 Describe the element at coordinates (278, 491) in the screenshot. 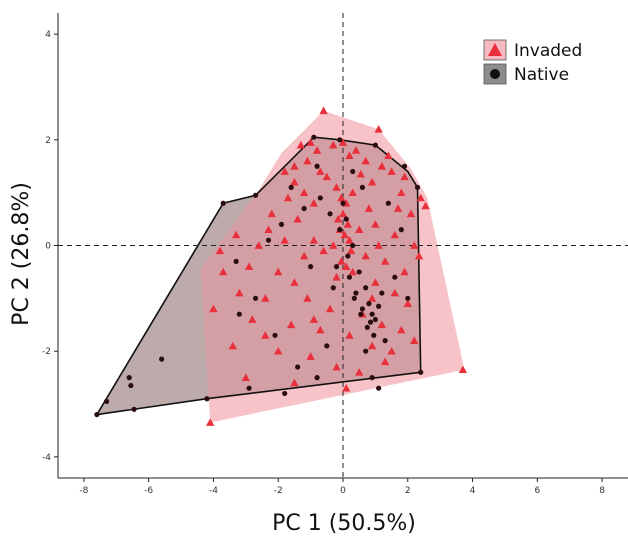

I see `x-tick-label: -2` at that location.